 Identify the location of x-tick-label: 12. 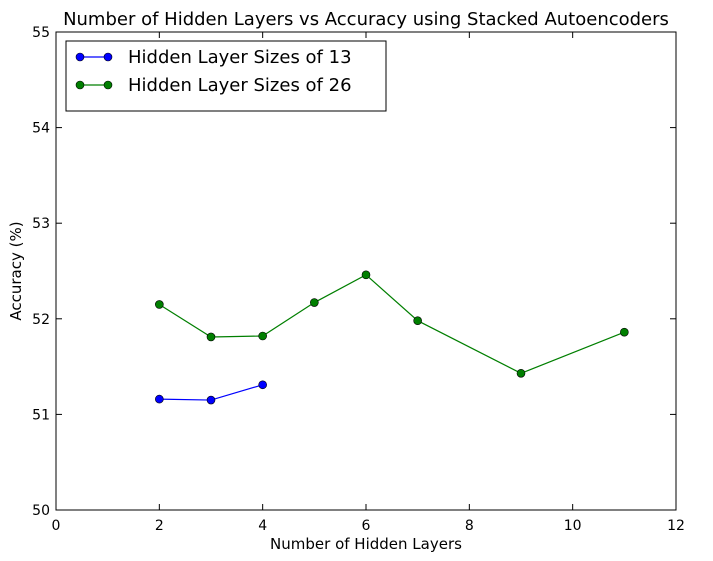
(676, 526).